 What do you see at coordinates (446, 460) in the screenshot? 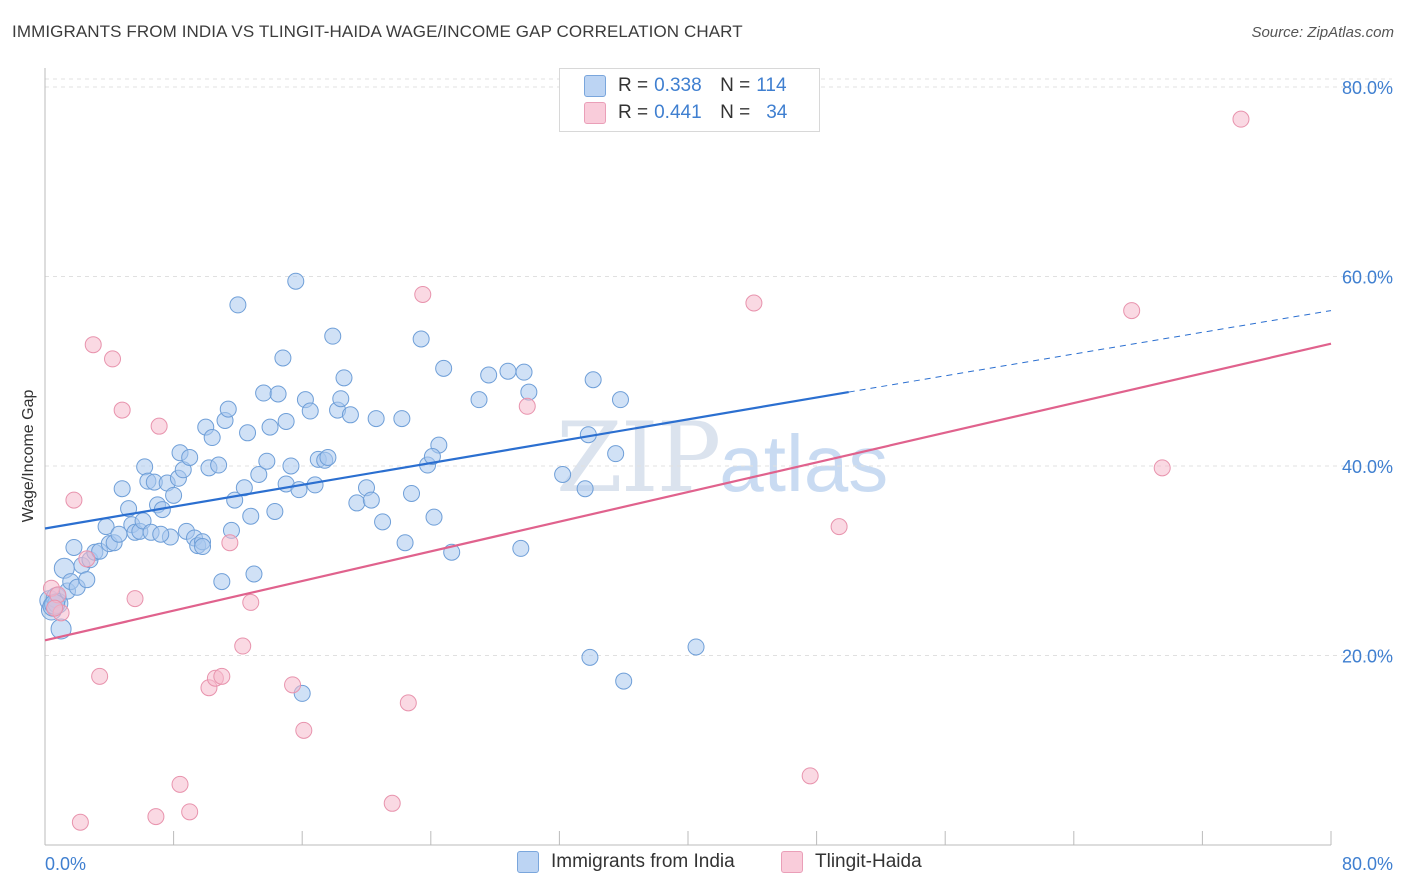
I see `india-trendline` at bounding box center [446, 460].